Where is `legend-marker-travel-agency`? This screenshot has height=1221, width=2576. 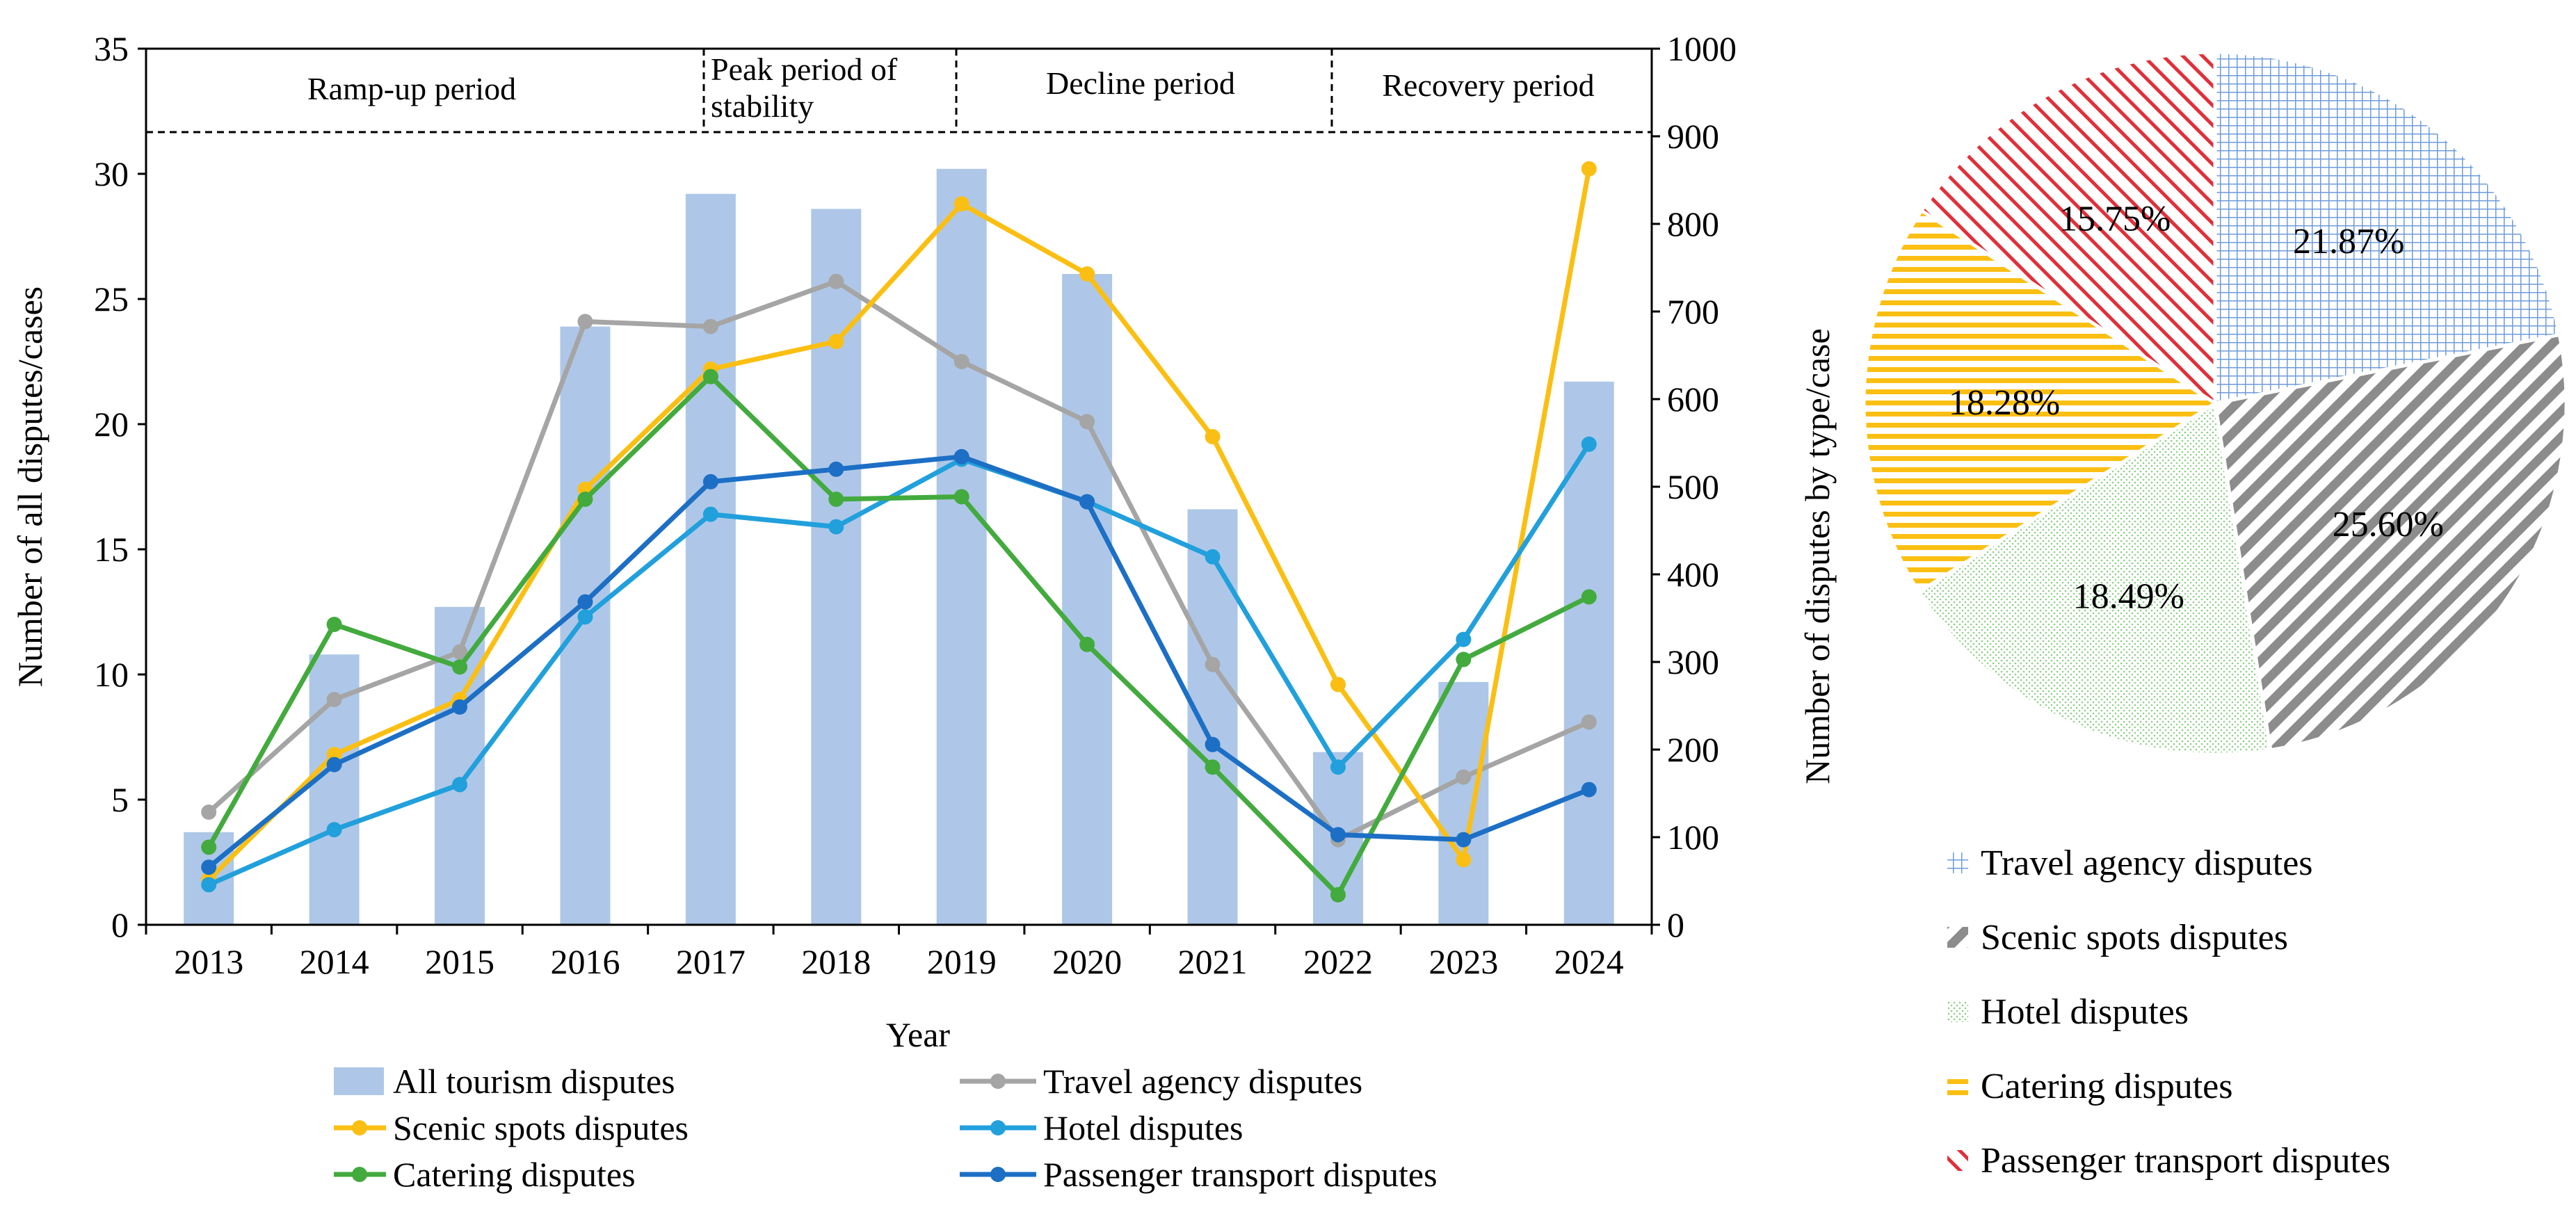
legend-marker-travel-agency is located at coordinates (998, 1081).